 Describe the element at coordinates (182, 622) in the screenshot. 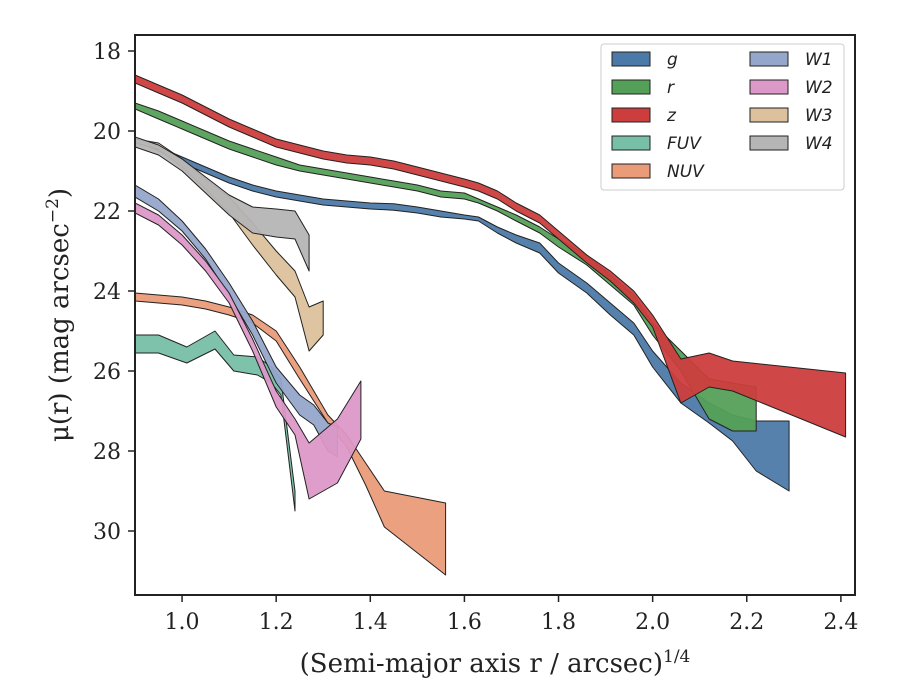

I see `x-tick-label: 1.0` at that location.